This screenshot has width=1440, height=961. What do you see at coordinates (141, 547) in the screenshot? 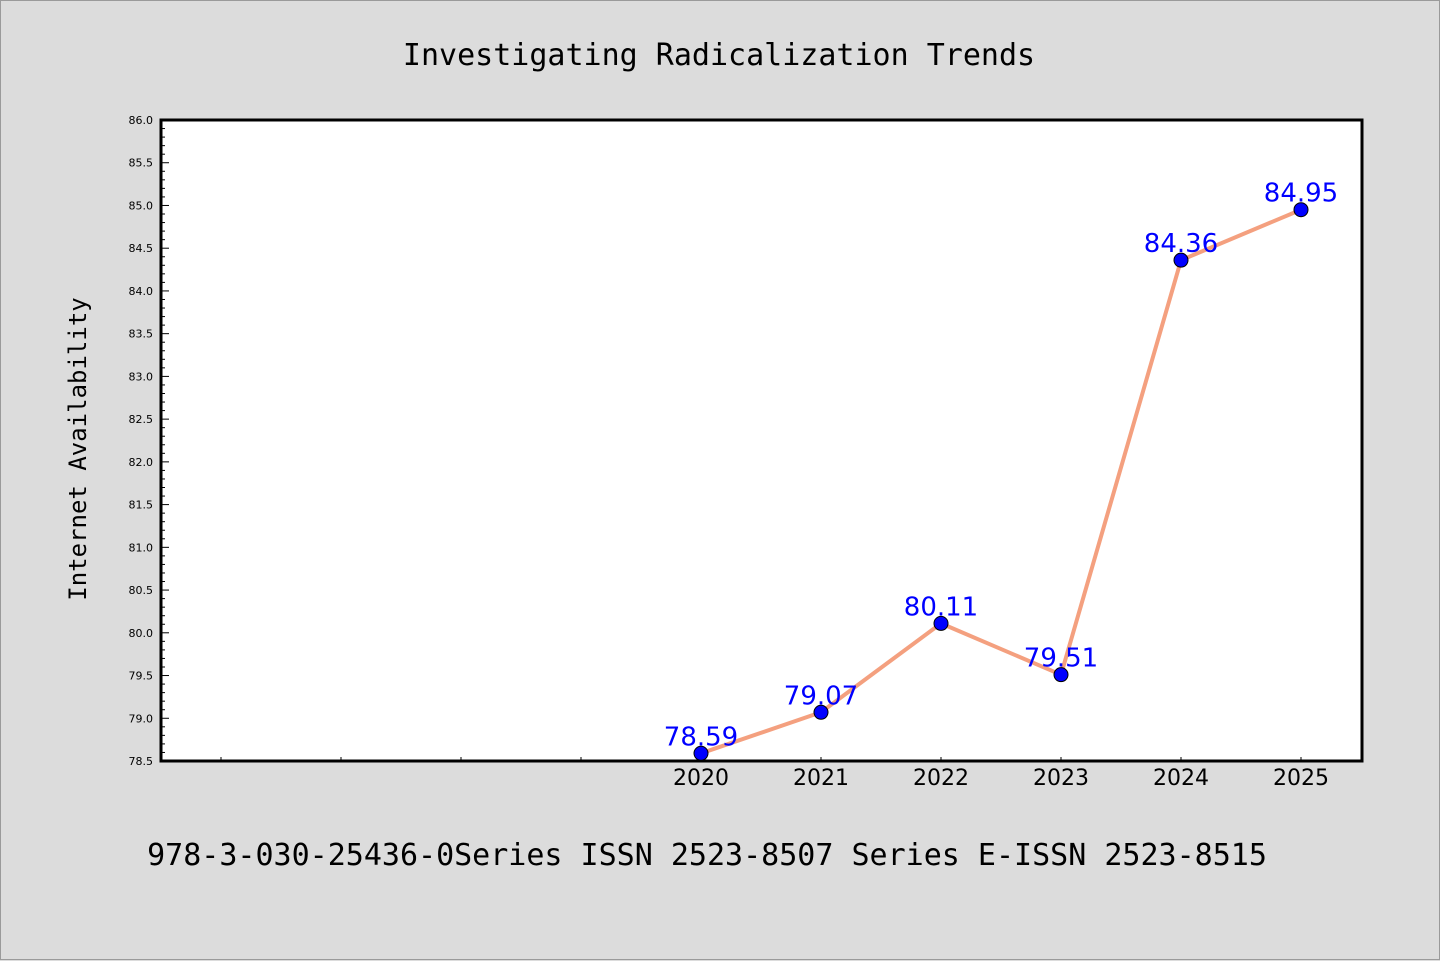
I see `y-tick-label: 81.0` at bounding box center [141, 547].